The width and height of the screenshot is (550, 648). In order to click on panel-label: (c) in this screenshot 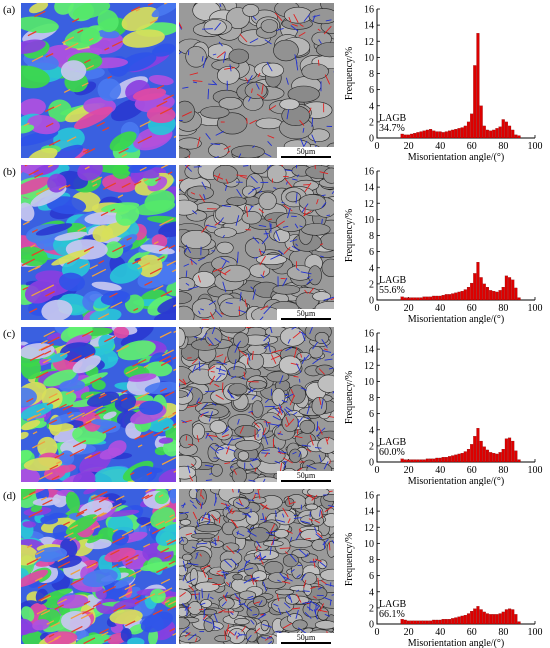, I will do `click(9, 334)`.